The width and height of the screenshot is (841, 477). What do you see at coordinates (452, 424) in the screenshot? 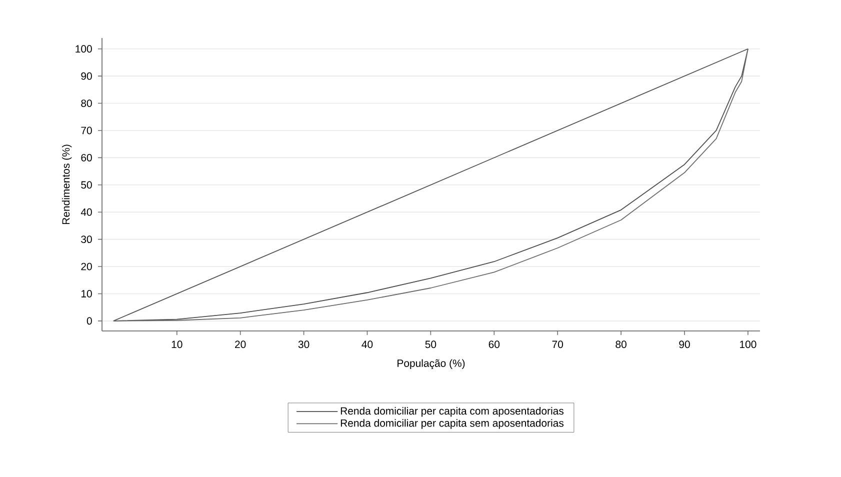
I see `legend-label: Renda domiciliar per capita sem aposentadorias` at bounding box center [452, 424].